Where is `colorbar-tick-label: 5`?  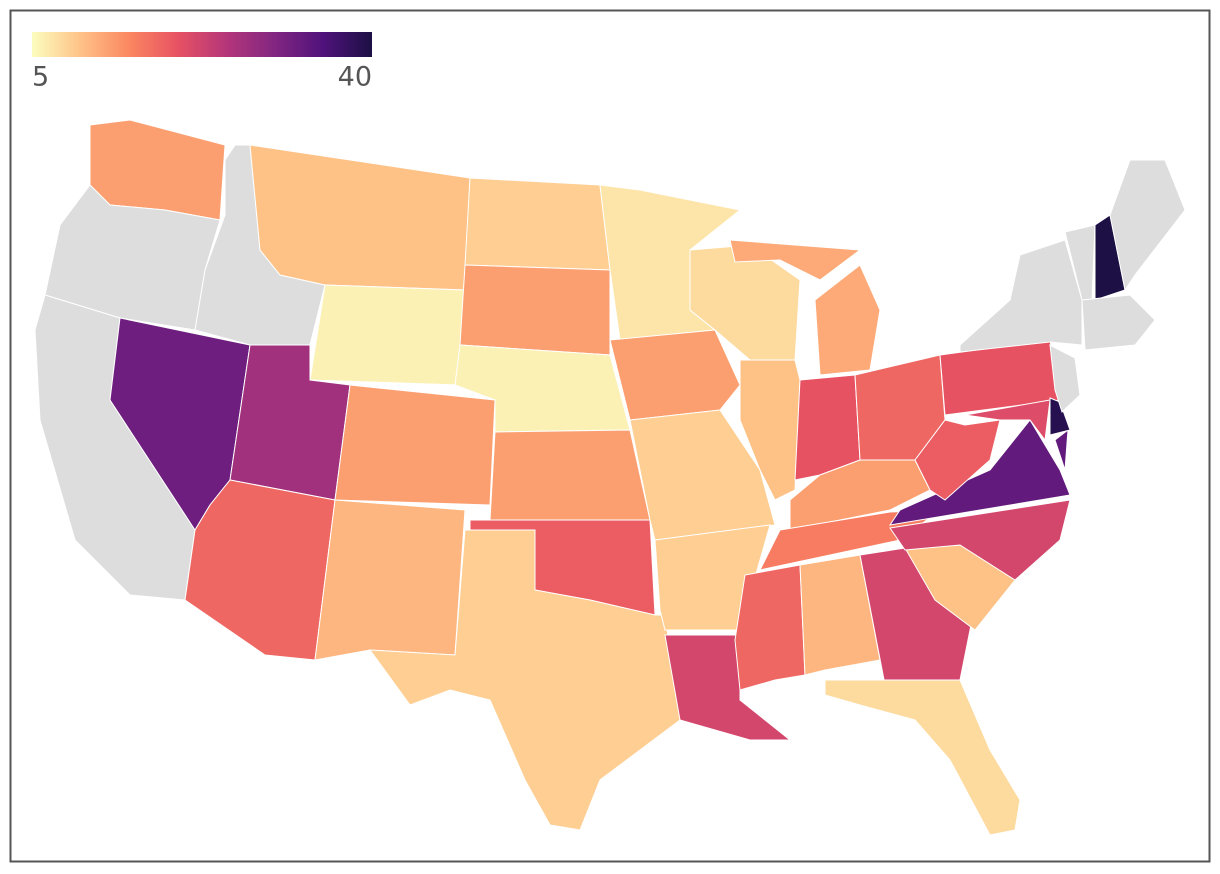 colorbar-tick-label: 5 is located at coordinates (40, 77).